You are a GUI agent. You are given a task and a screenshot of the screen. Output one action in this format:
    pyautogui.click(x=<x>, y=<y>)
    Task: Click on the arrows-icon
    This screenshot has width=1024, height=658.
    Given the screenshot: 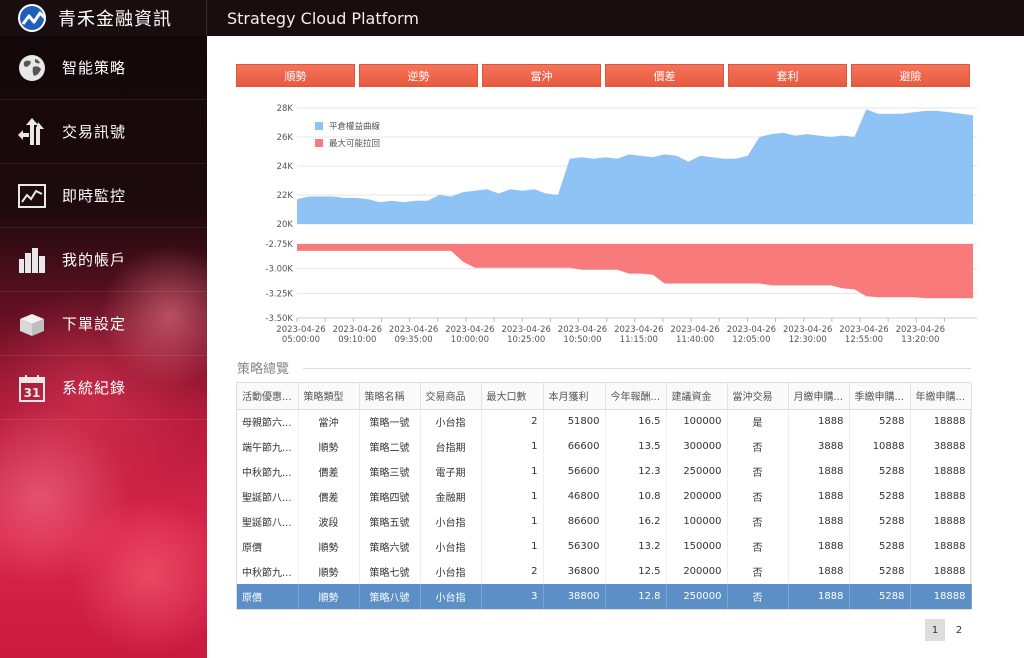 What is the action you would take?
    pyautogui.click(x=32, y=132)
    